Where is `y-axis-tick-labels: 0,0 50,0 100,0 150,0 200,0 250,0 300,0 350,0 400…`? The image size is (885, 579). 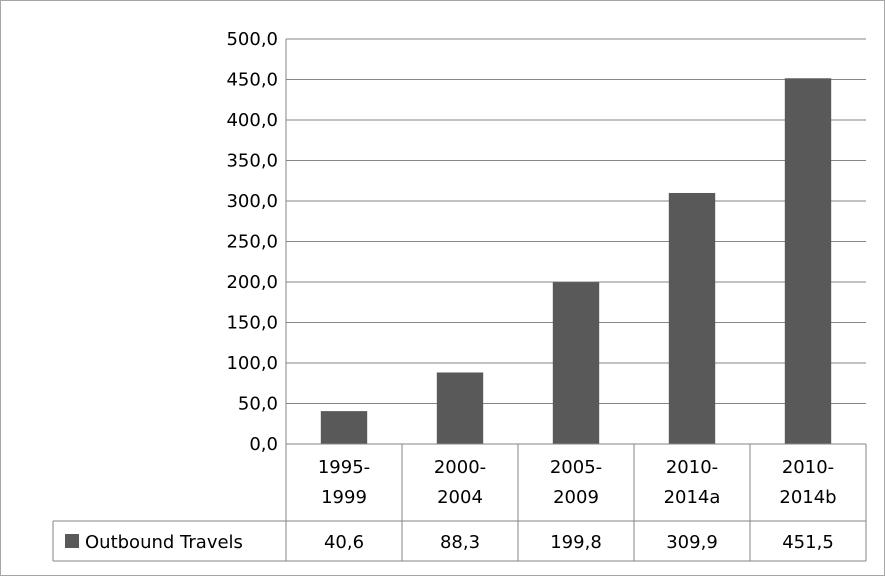
y-axis-tick-labels: 0,0 50,0 100,0 150,0 200,0 250,0 300,0 350,0 400… is located at coordinates (252, 242).